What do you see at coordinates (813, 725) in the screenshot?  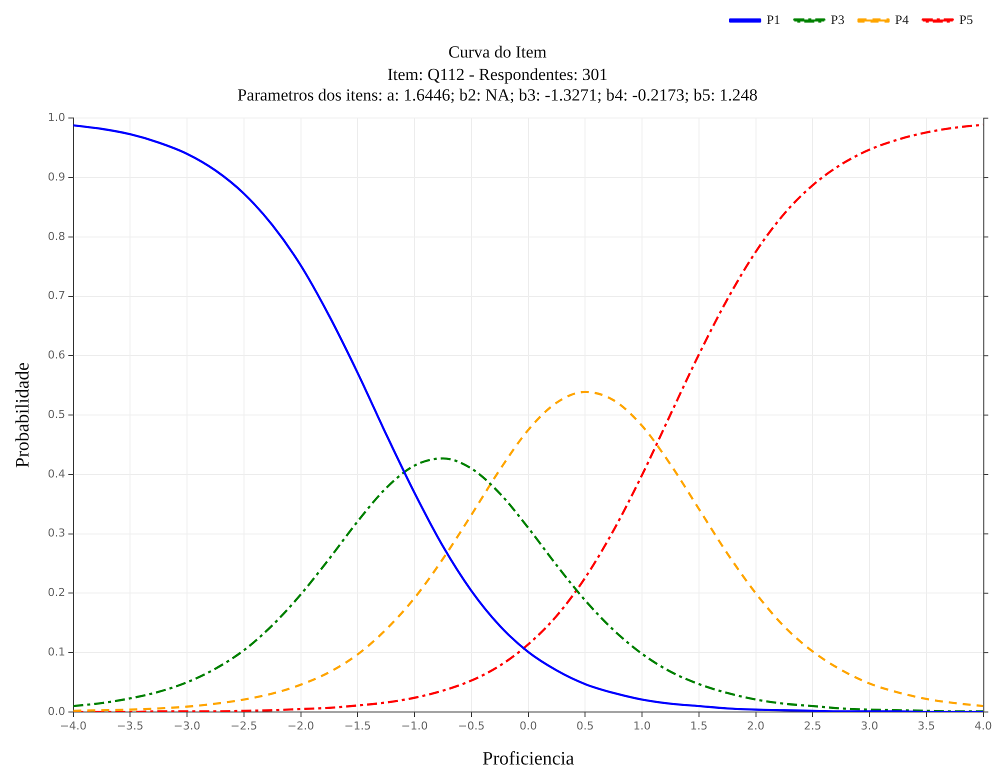 I see `x-tick-label: 2.5` at bounding box center [813, 725].